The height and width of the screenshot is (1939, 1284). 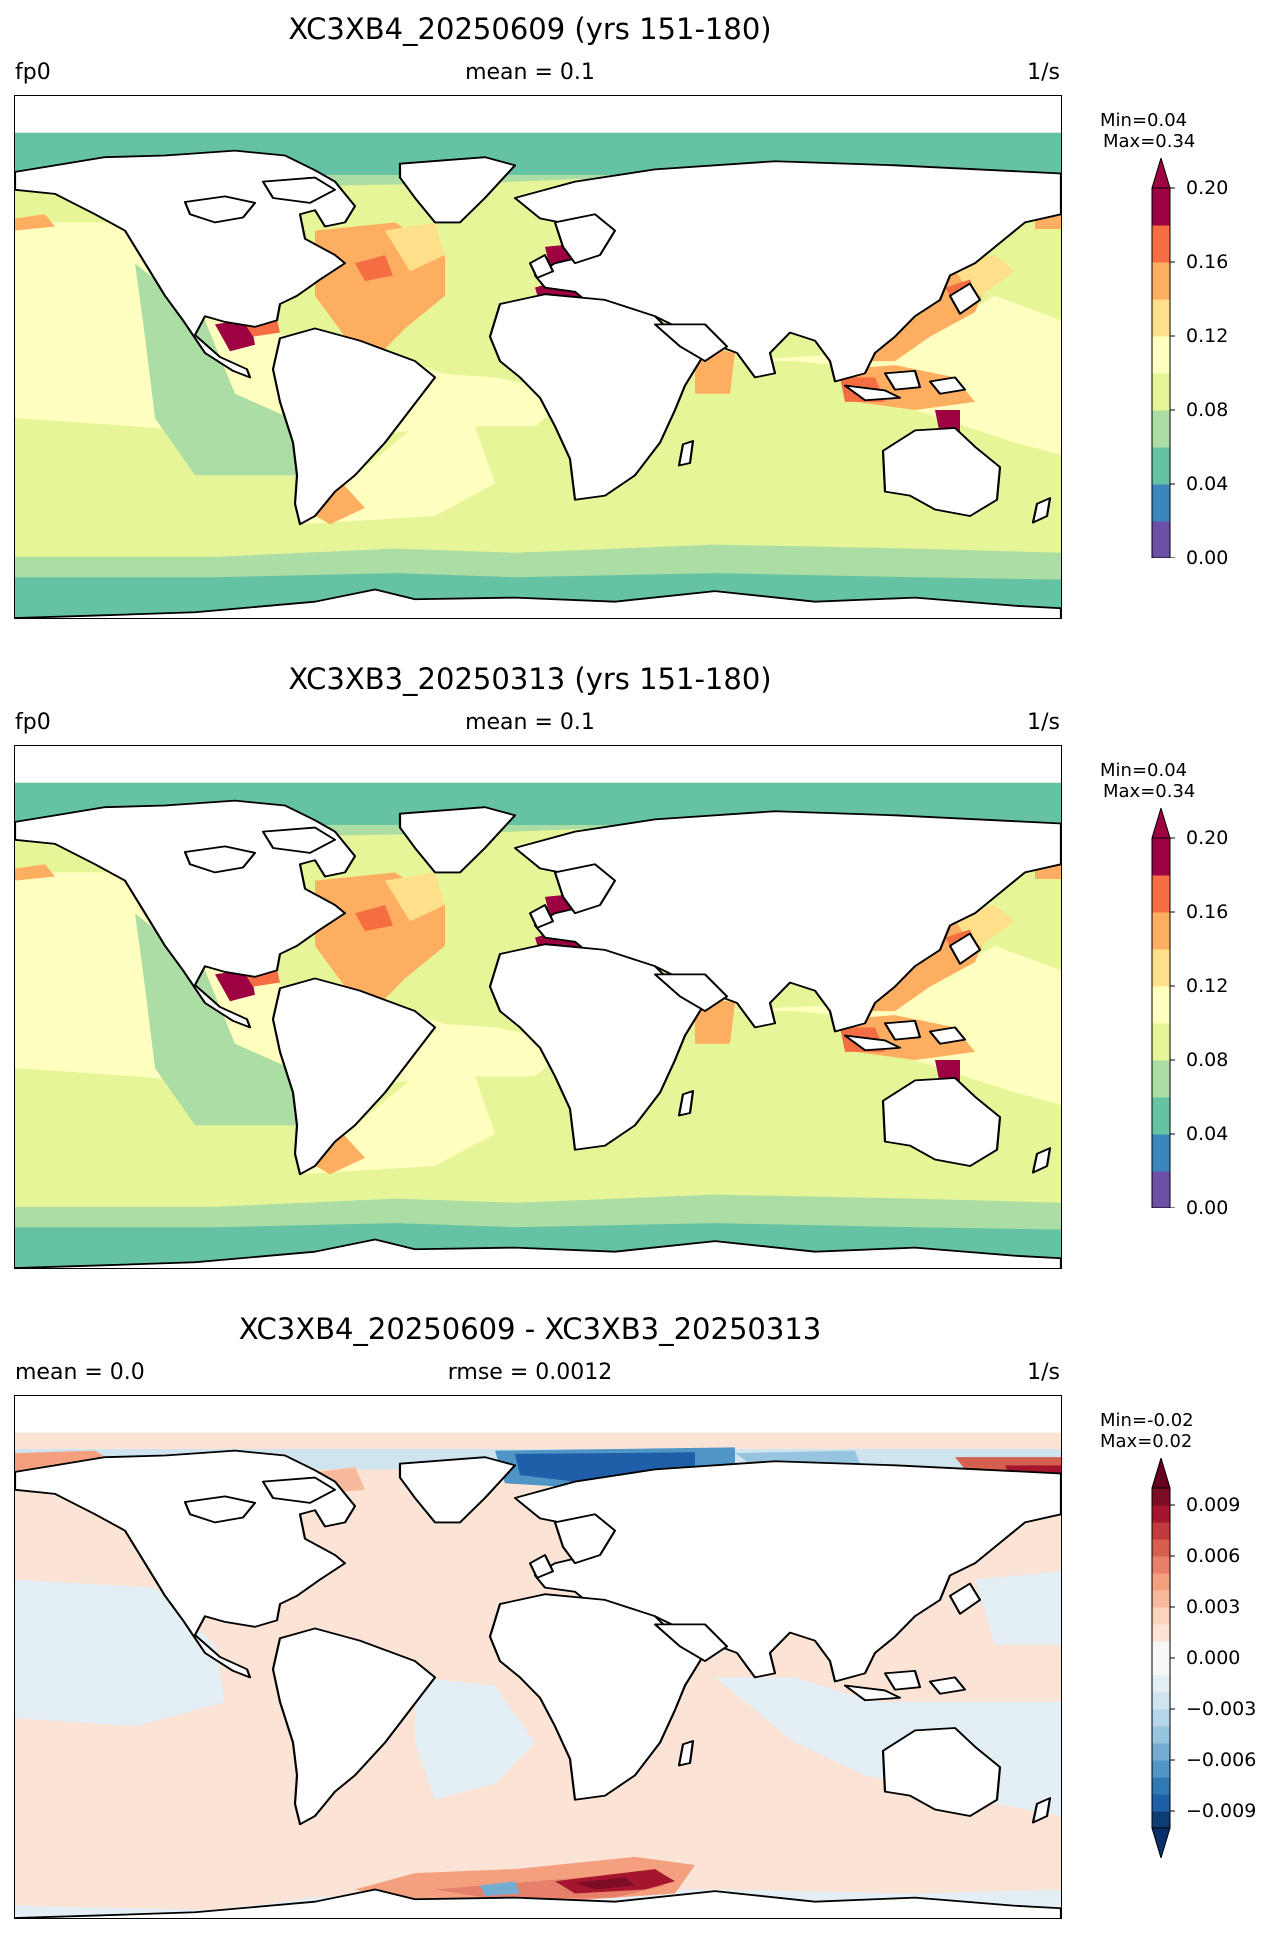 I want to click on colorbar-tick-label: 0.000, so click(x=1213, y=1658).